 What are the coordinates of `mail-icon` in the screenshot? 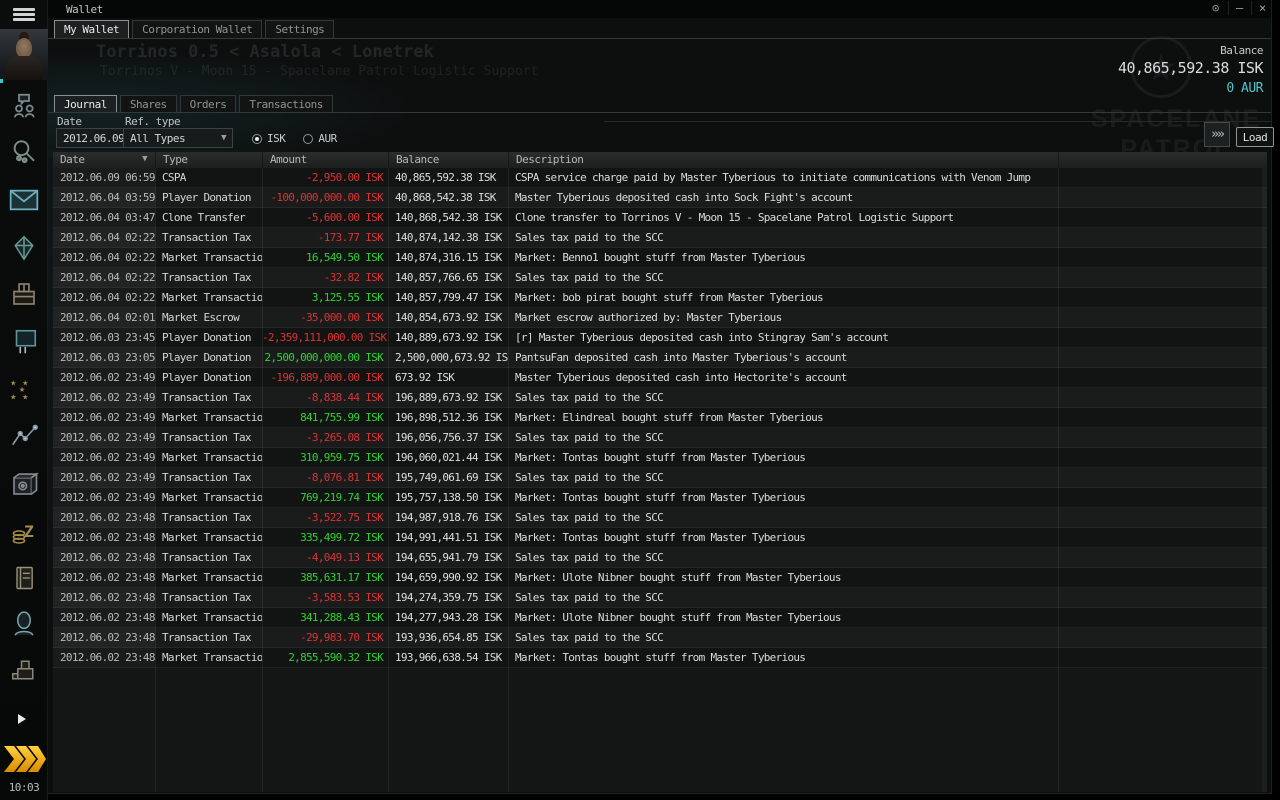 It's located at (24, 200).